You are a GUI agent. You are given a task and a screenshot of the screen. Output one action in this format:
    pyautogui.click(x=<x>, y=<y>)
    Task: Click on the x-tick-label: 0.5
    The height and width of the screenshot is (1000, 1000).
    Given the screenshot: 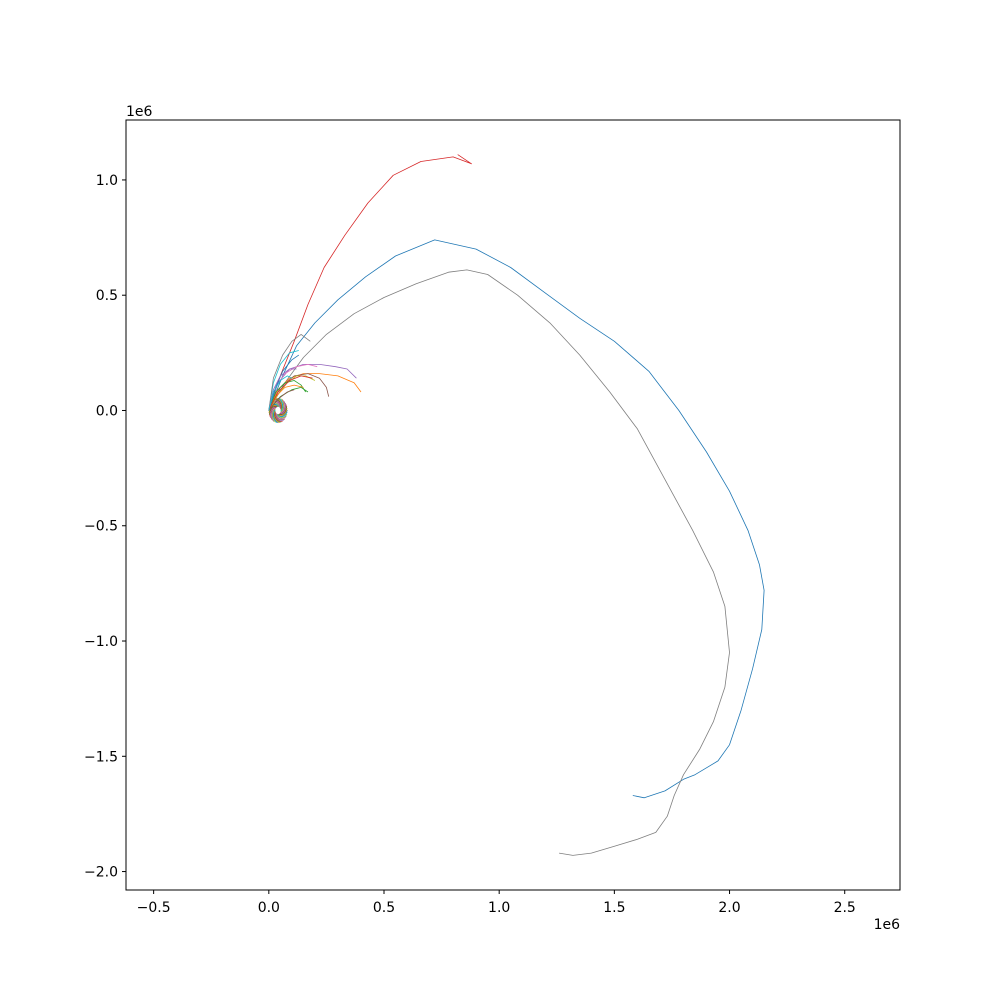 What is the action you would take?
    pyautogui.click(x=384, y=908)
    